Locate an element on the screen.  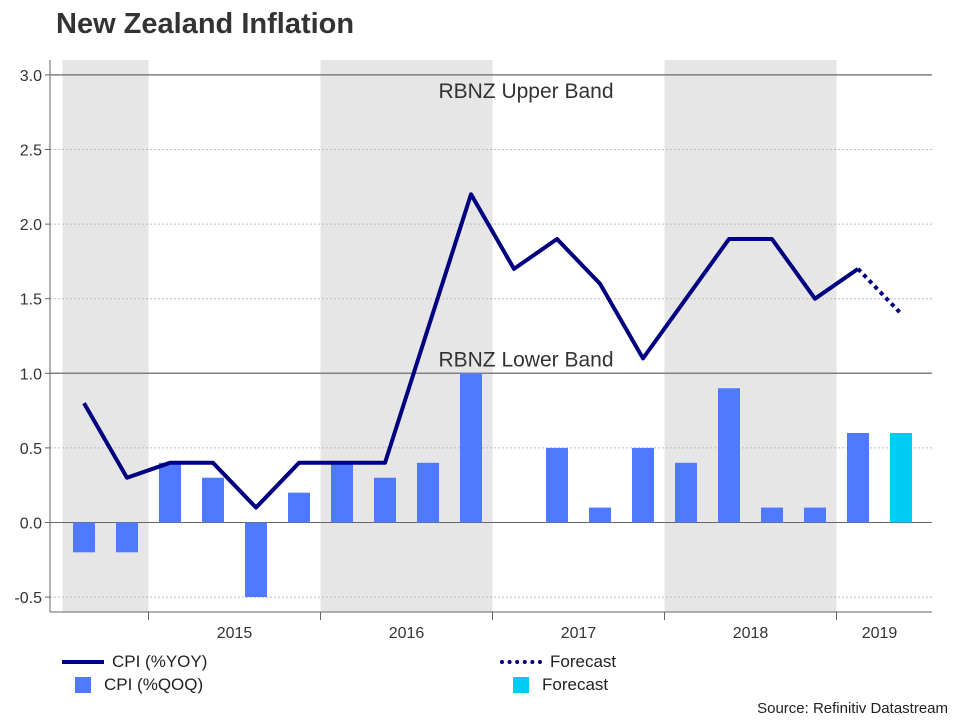
legend-label-forecast-line: Forecast is located at coordinates (583, 661).